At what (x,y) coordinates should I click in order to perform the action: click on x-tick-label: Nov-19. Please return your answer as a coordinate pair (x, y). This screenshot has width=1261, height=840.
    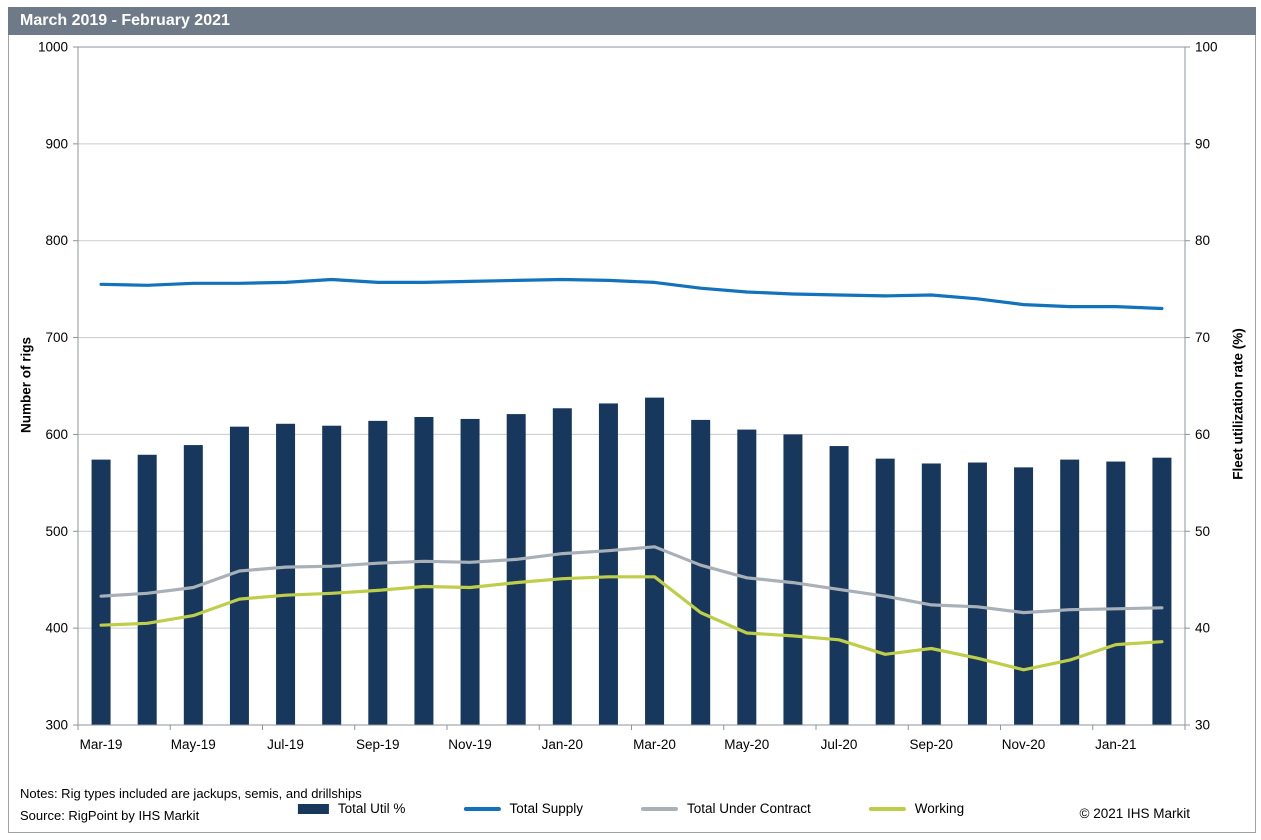
    Looking at the image, I should click on (470, 744).